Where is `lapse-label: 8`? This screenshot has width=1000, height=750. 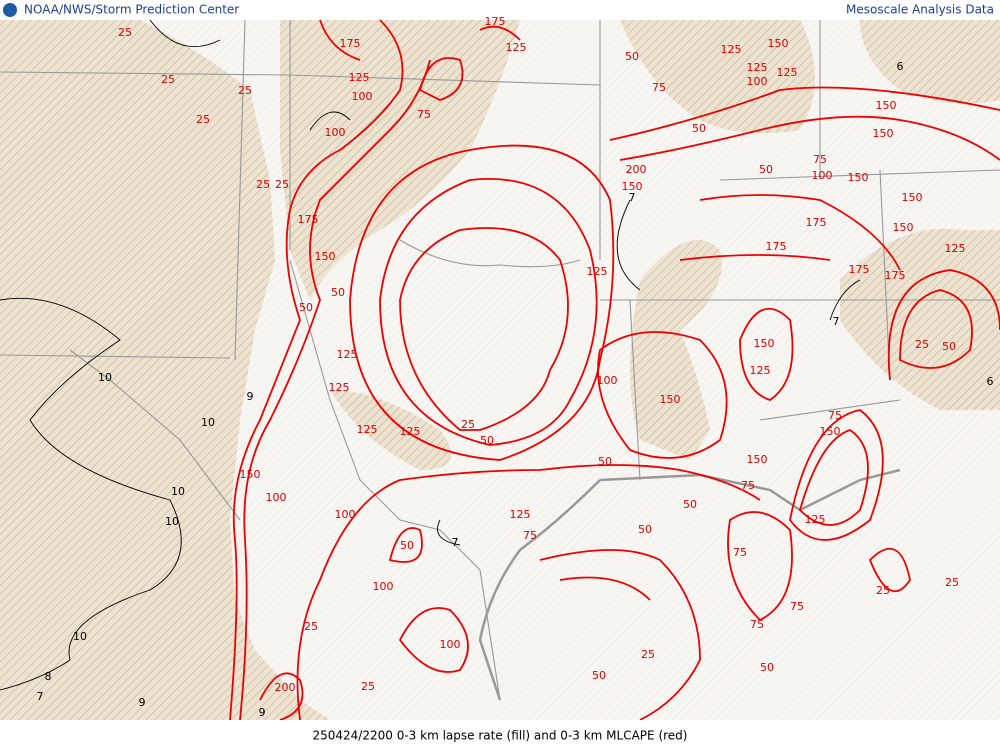
lapse-label: 8 is located at coordinates (48, 676).